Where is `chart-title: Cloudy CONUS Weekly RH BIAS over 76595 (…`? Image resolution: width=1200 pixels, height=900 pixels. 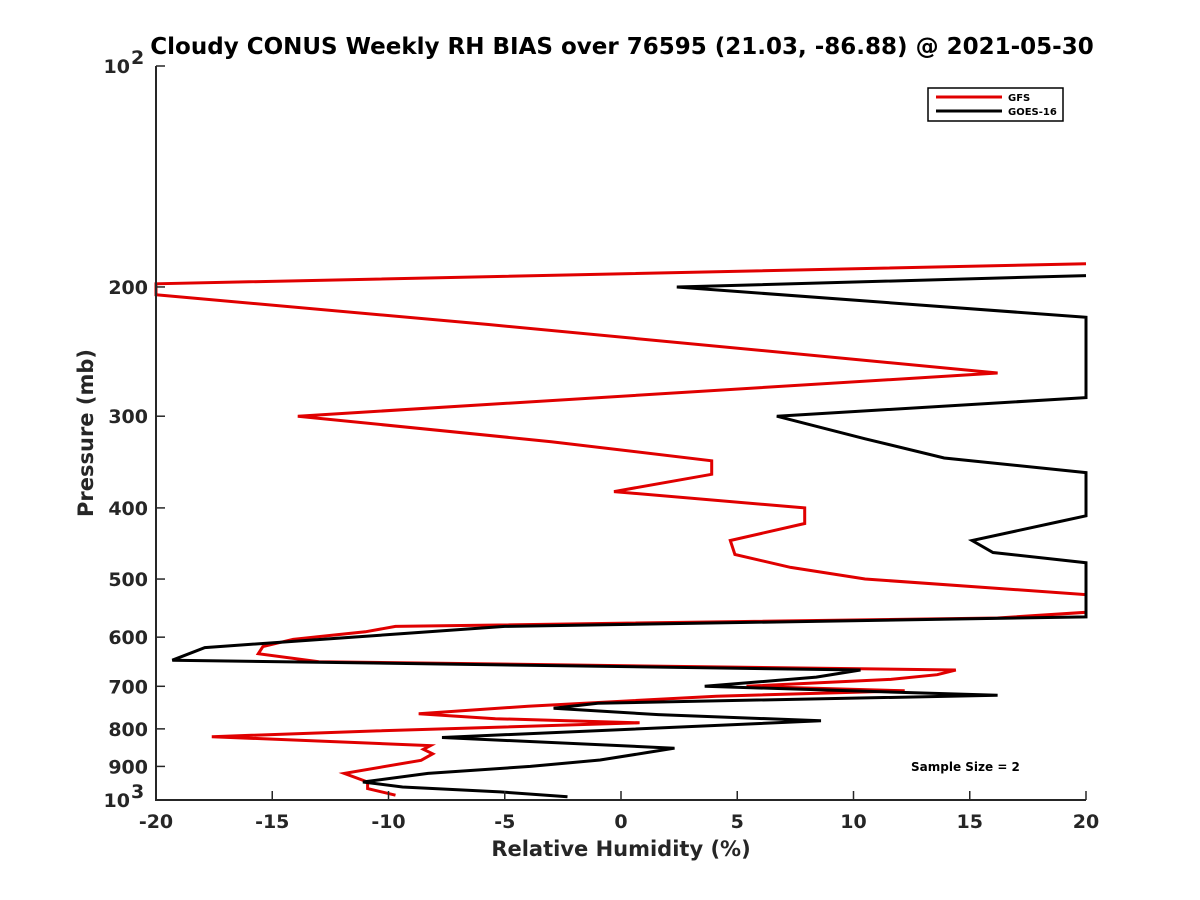 chart-title: Cloudy CONUS Weekly RH BIAS over 76595 (… is located at coordinates (621, 47).